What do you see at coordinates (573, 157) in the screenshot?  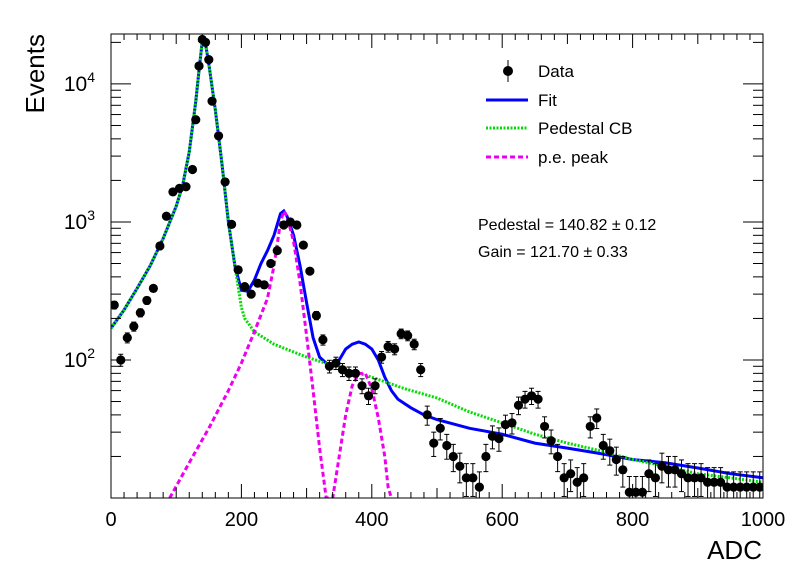 I see `legend-label: p.e. peak` at bounding box center [573, 157].